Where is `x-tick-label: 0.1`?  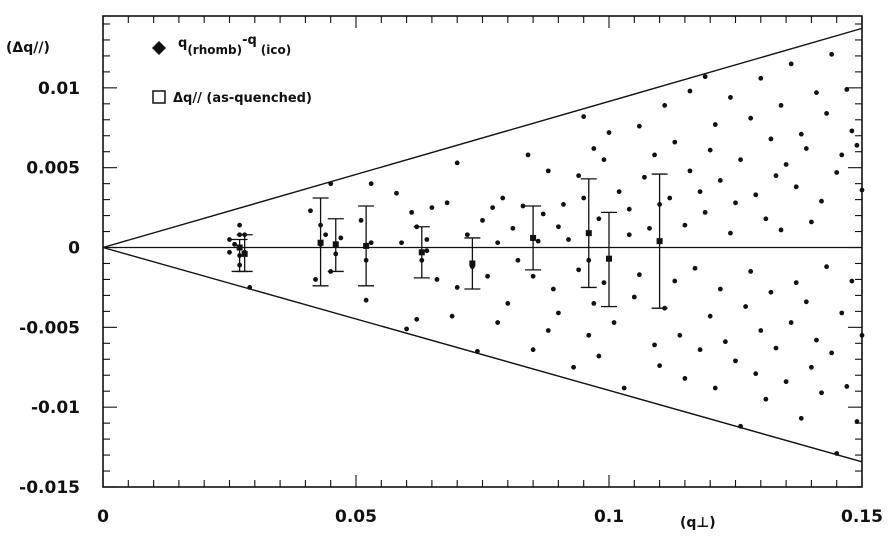 x-tick-label: 0.1 is located at coordinates (609, 517).